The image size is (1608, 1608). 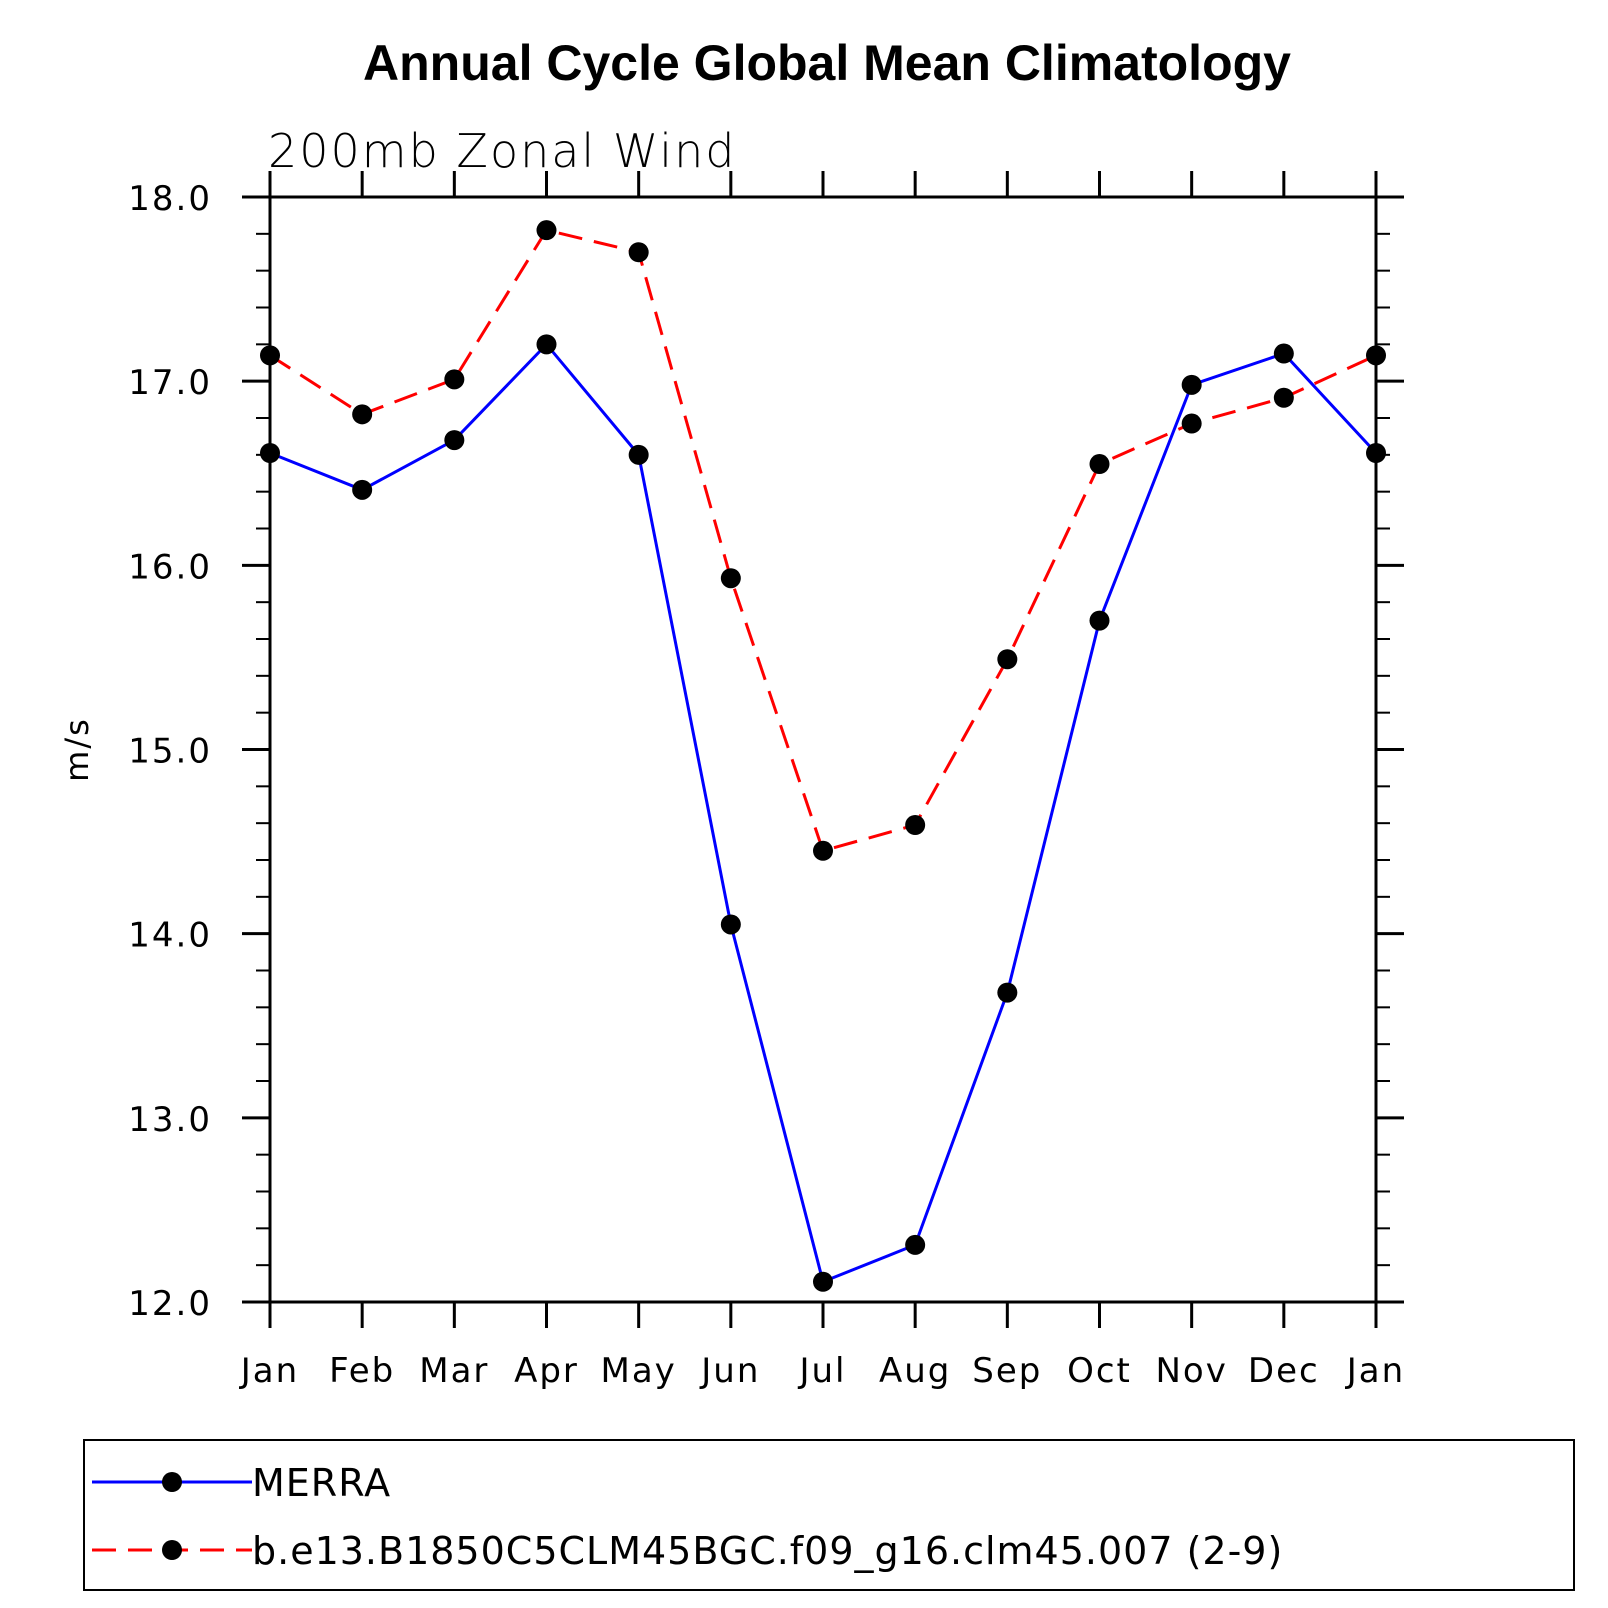 I want to click on y-tick-label: 17.0, so click(x=170, y=383).